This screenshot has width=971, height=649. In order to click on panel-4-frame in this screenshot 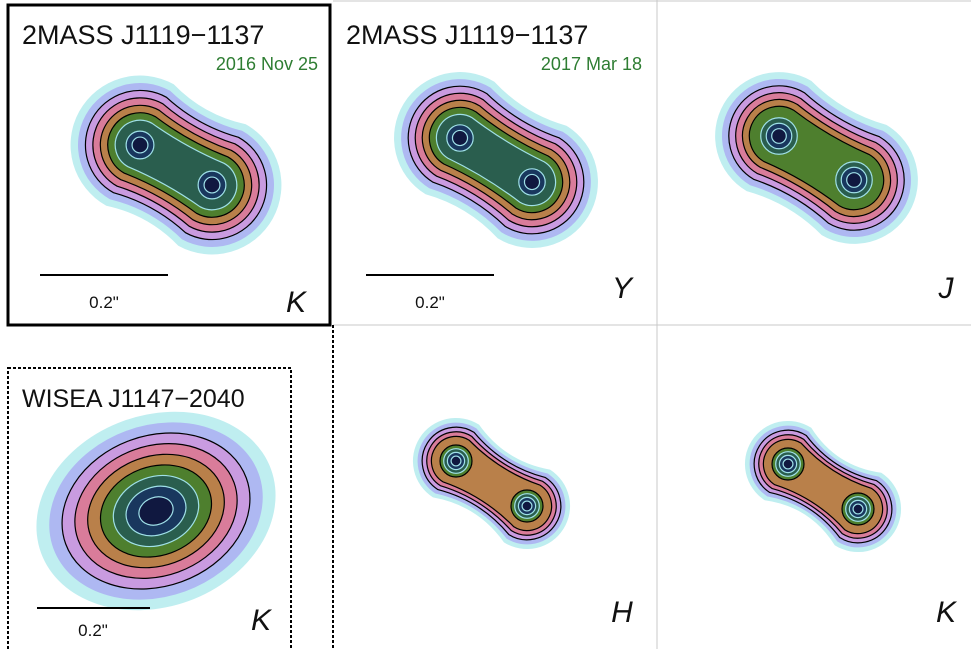, I will do `click(149, 508)`.